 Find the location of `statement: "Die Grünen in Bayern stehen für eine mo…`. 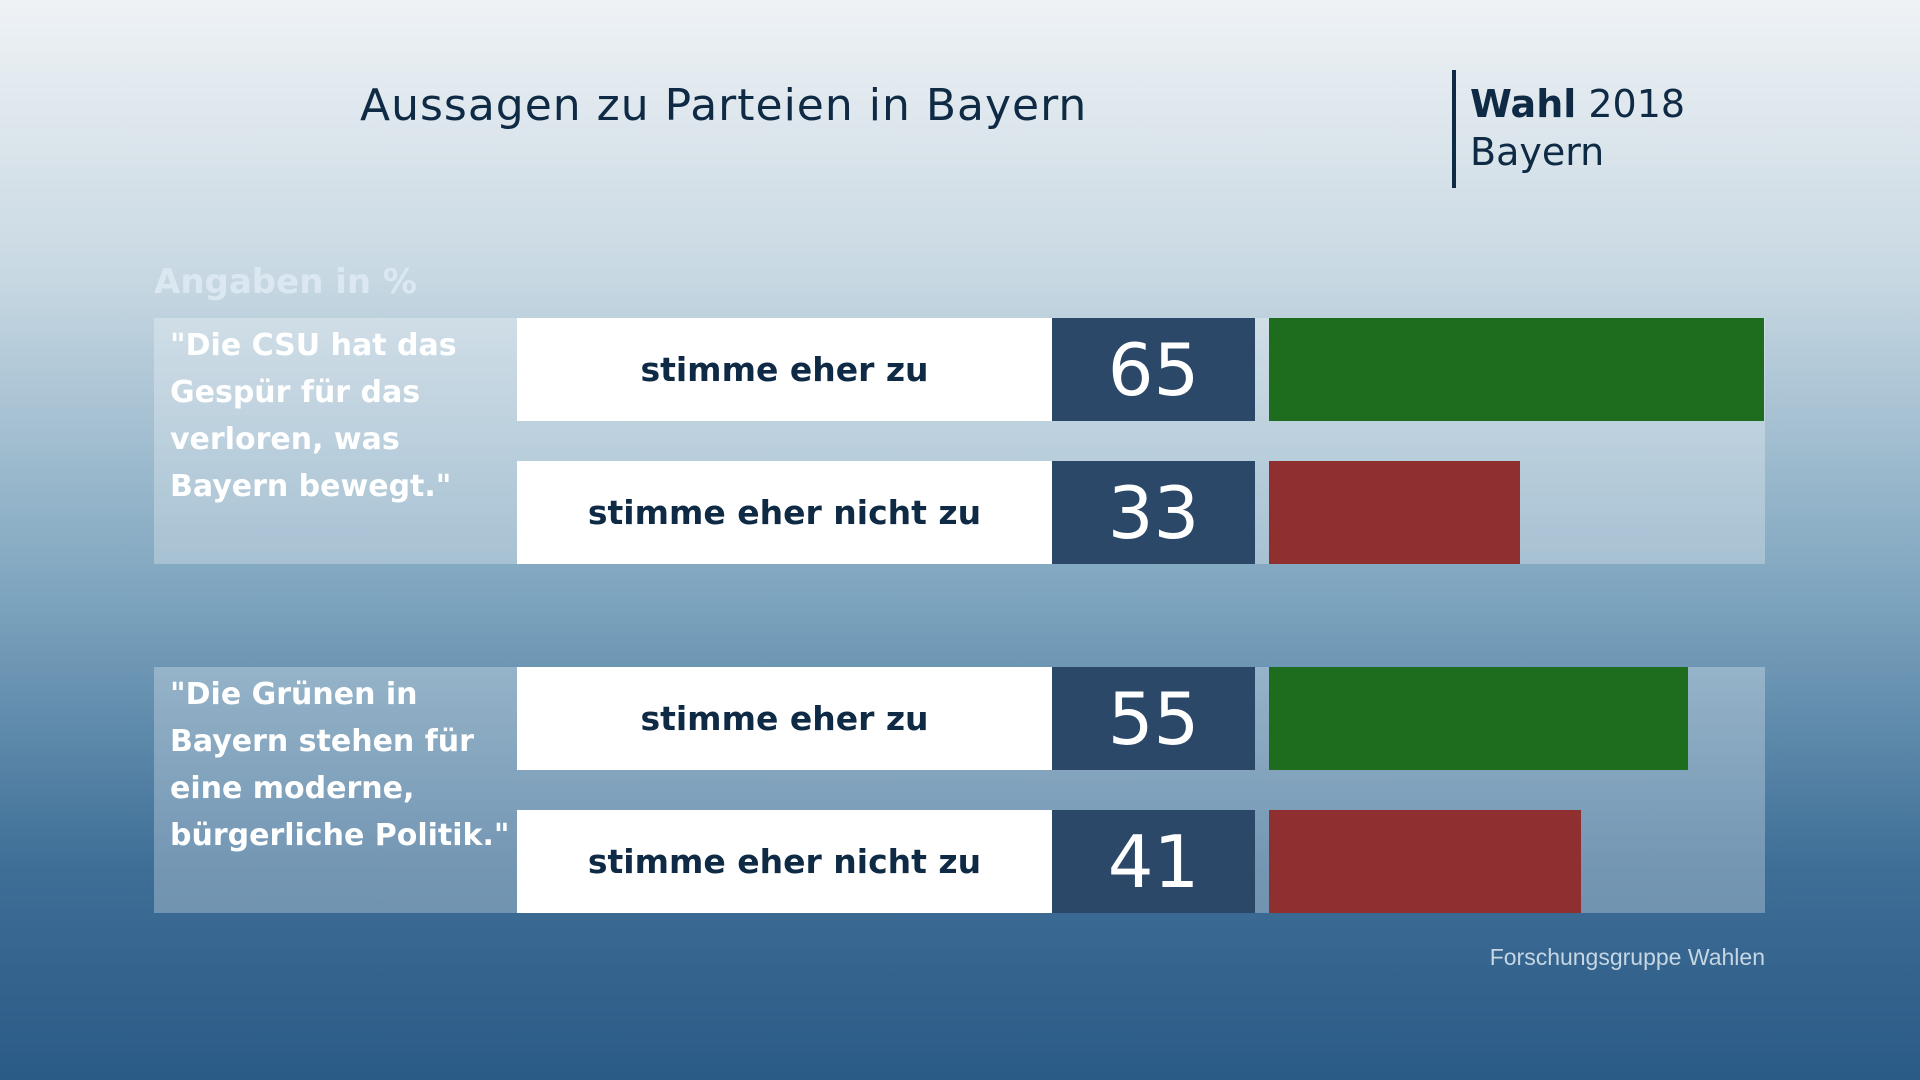

statement: "Die Grünen in Bayern stehen für eine mo… is located at coordinates (340, 765).